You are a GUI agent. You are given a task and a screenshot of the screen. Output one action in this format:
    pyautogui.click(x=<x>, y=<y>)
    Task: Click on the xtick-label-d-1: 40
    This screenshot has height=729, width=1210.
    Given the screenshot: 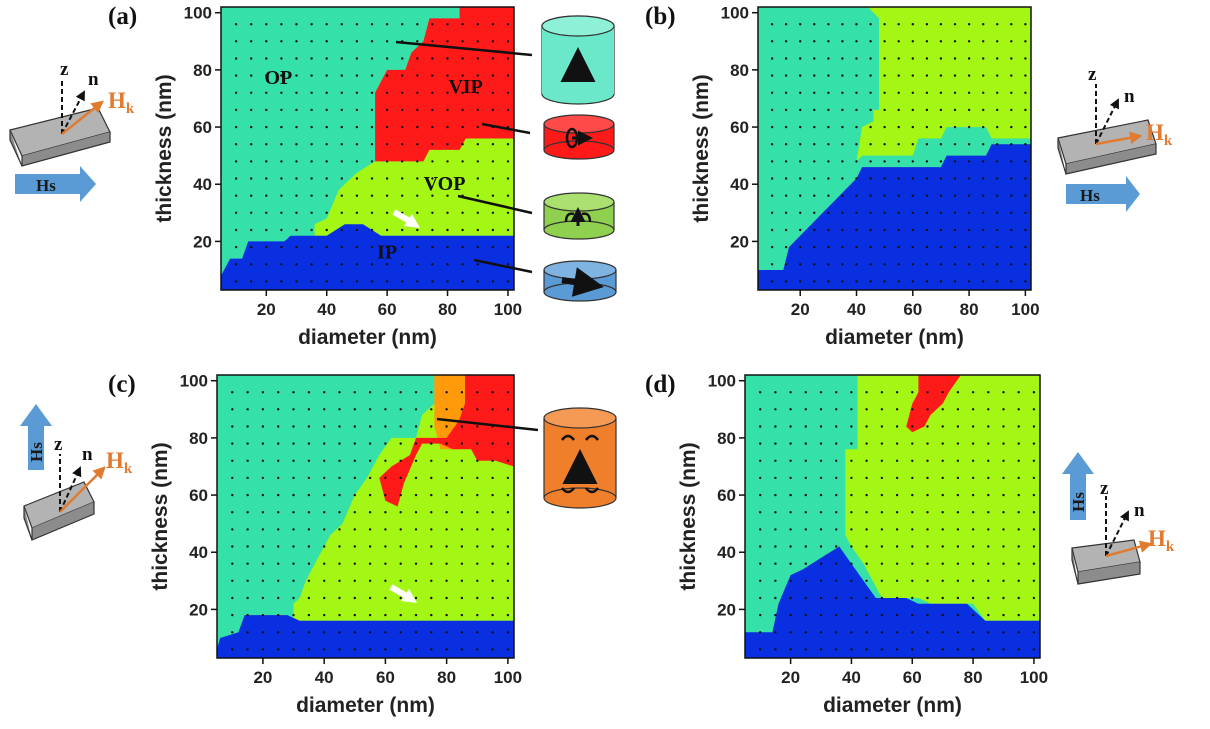 What is the action you would take?
    pyautogui.click(x=851, y=677)
    